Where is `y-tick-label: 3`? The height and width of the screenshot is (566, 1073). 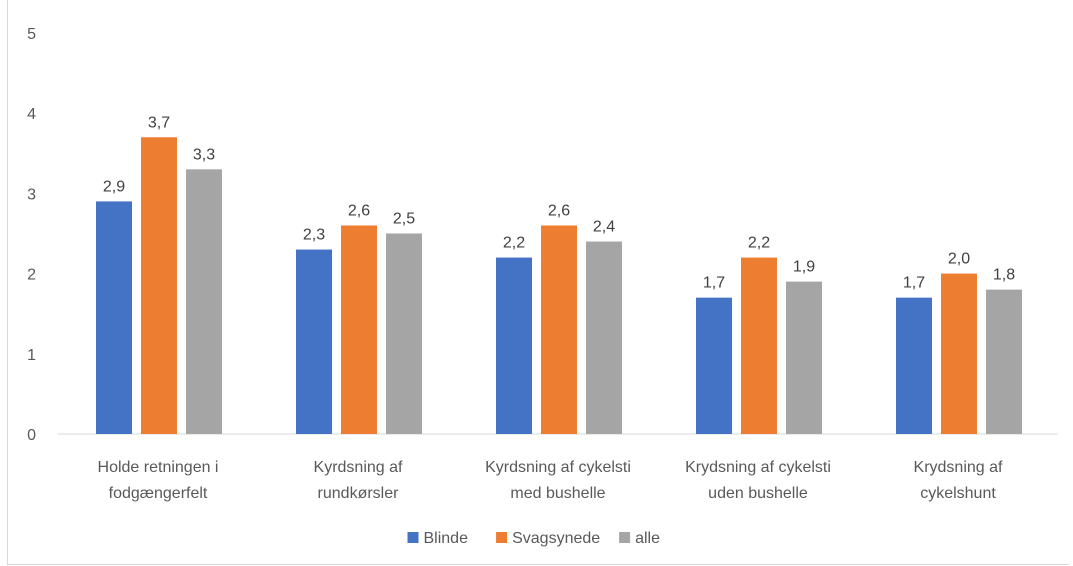 y-tick-label: 3 is located at coordinates (31, 194).